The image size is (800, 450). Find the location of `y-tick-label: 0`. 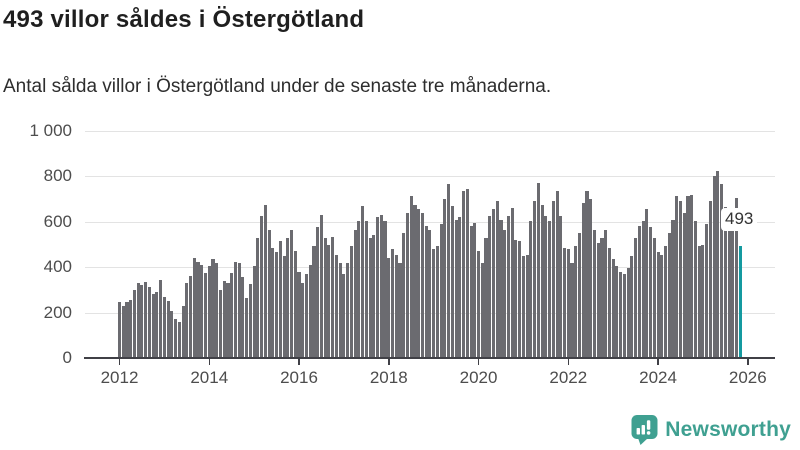

y-tick-label: 0 is located at coordinates (67, 357).